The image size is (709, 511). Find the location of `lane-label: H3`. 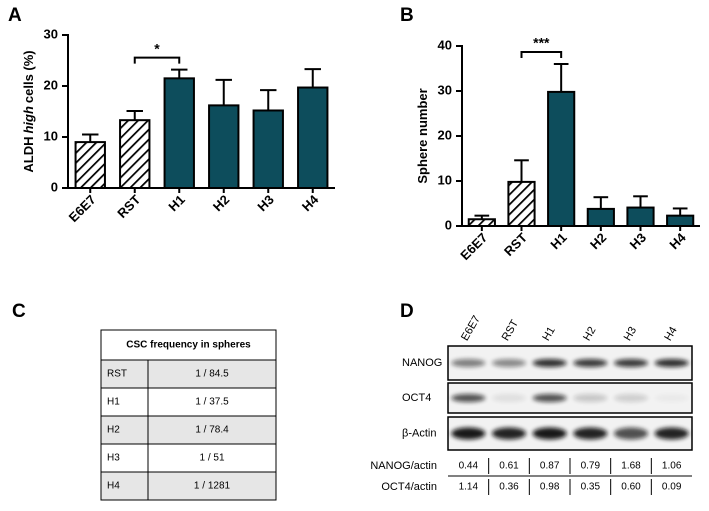

lane-label: H3 is located at coordinates (630, 334).